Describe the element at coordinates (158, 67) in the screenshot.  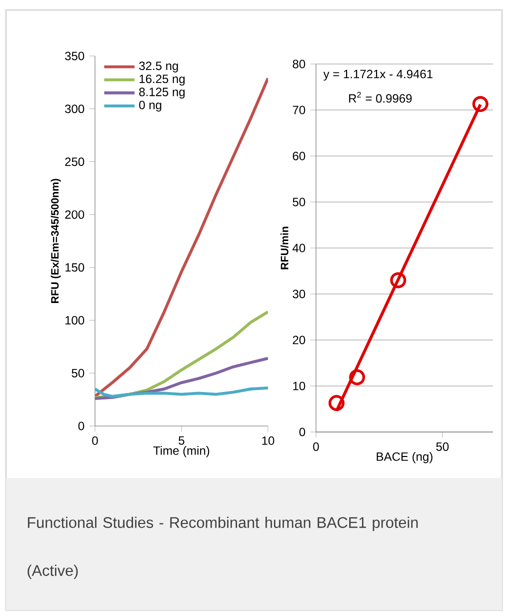
I see `legend-label: 32.5 ng` at that location.